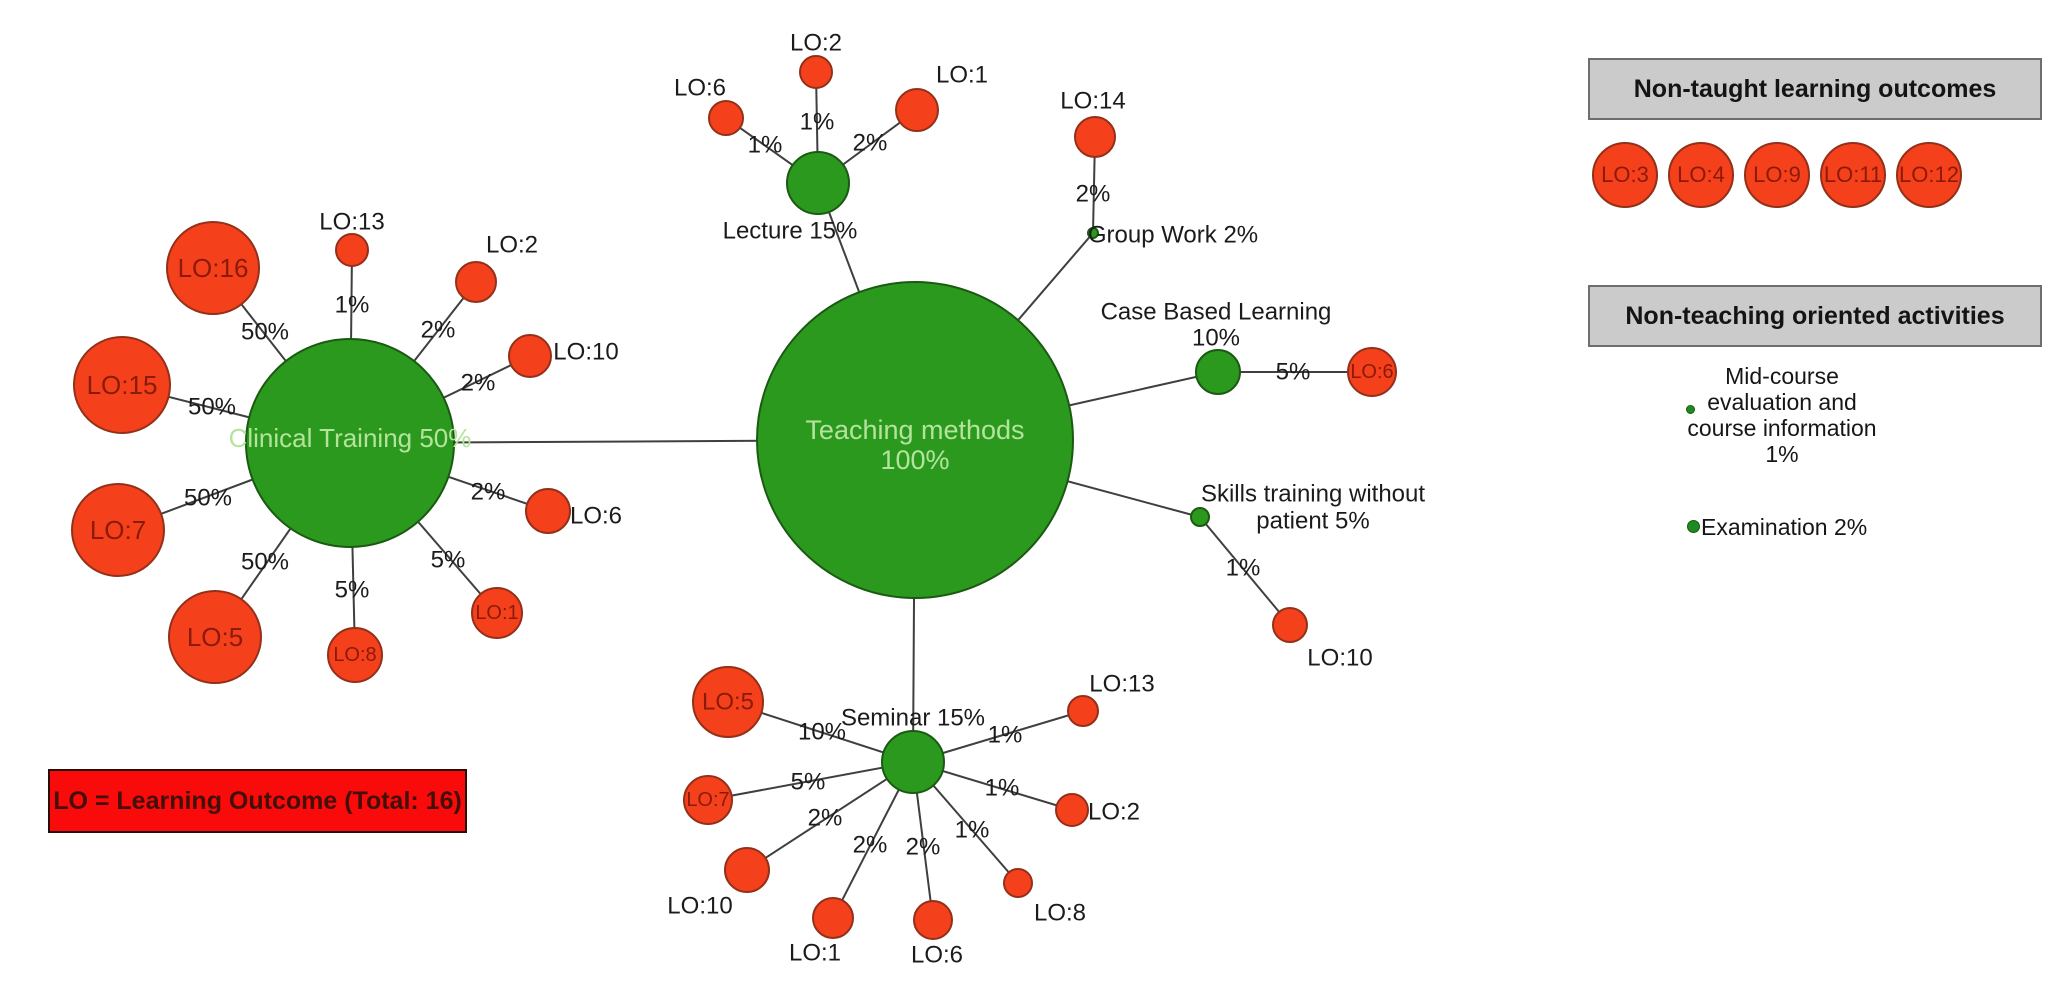  What do you see at coordinates (1690, 409) in the screenshot?
I see `mid-course-dot-icon` at bounding box center [1690, 409].